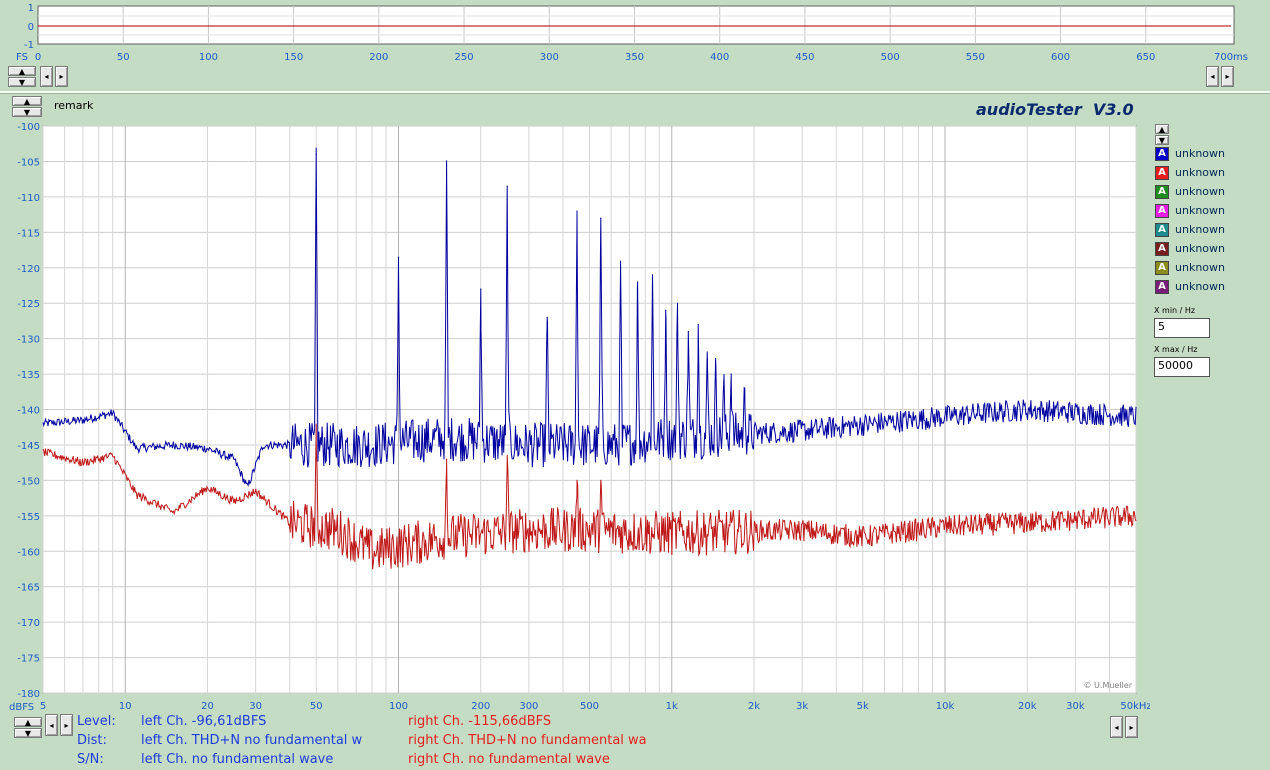  What do you see at coordinates (890, 57) in the screenshot?
I see `time-x-tick-label: 500` at bounding box center [890, 57].